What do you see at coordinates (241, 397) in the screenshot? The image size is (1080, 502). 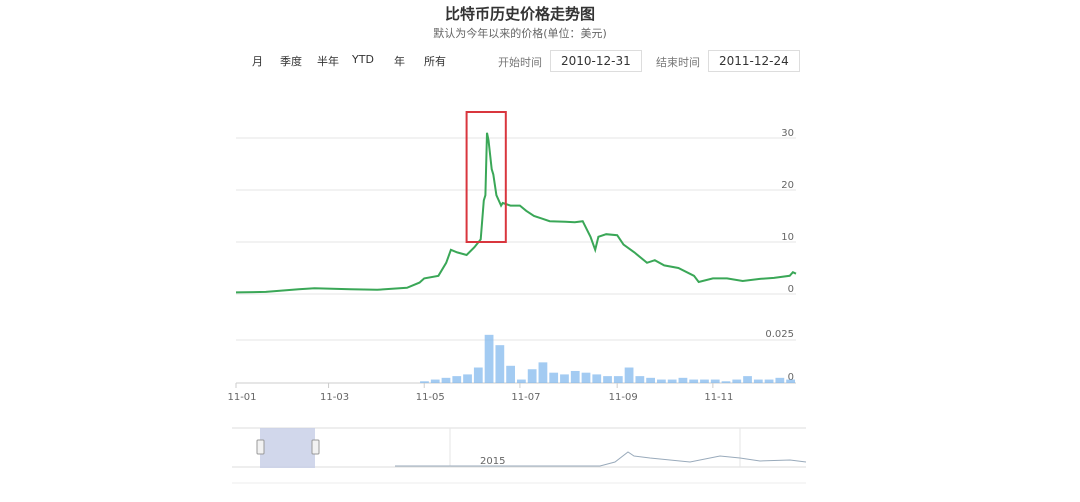 I see `x-tick-label: 11-01` at bounding box center [241, 397].